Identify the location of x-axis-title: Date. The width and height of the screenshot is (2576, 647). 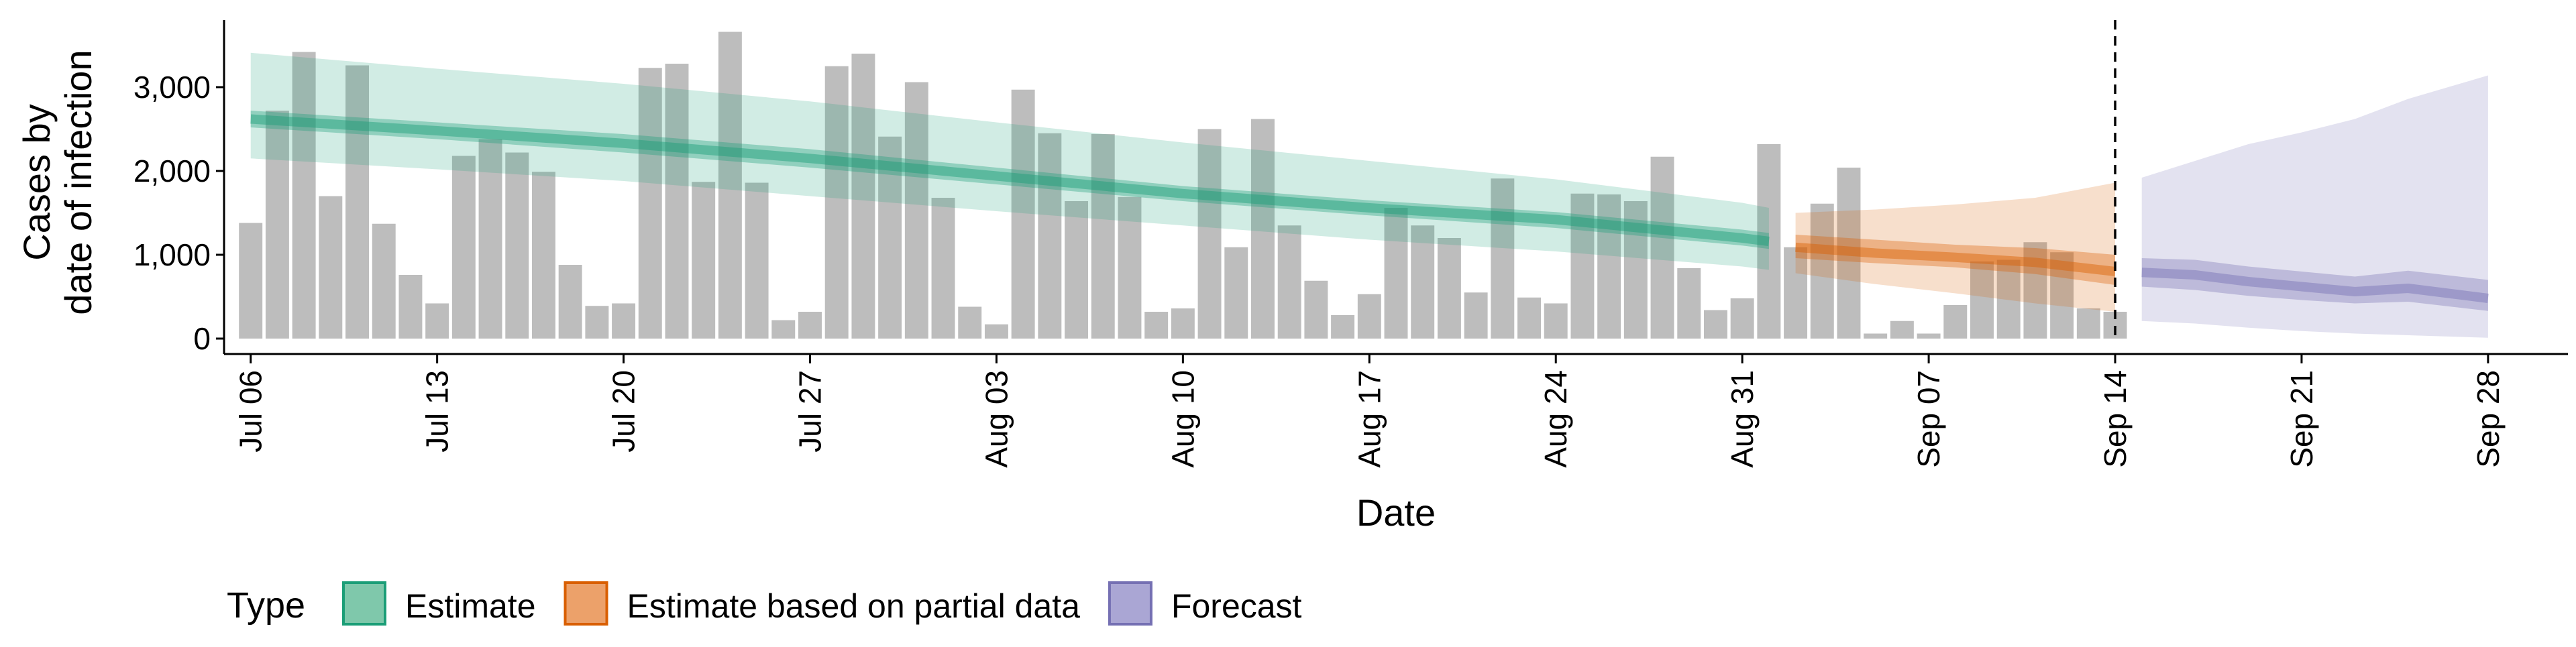
(1396, 512).